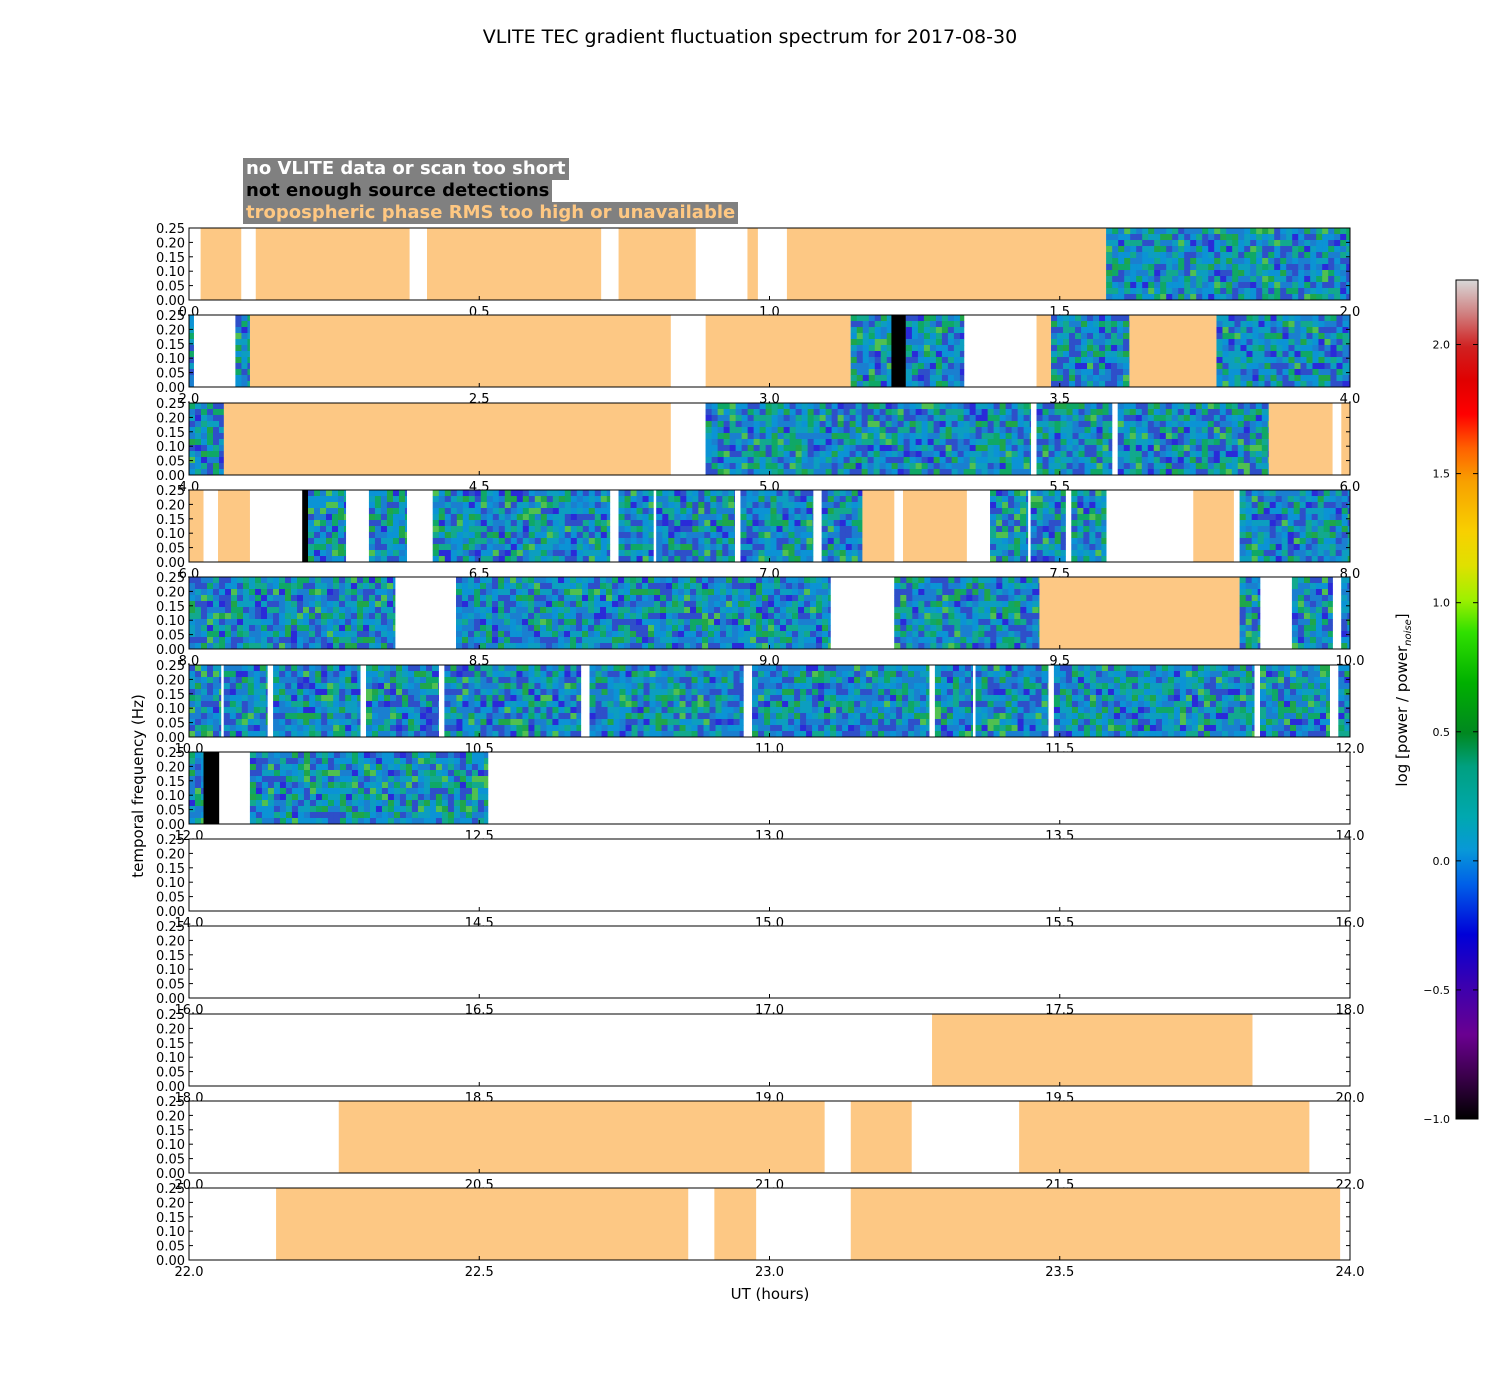 The width and height of the screenshot is (1500, 1400). What do you see at coordinates (760, 620) in the screenshot?
I see `panel-row: 0.000.050.100.150.200.258.0 8.5 9.0 9.5 10.0` at bounding box center [760, 620].